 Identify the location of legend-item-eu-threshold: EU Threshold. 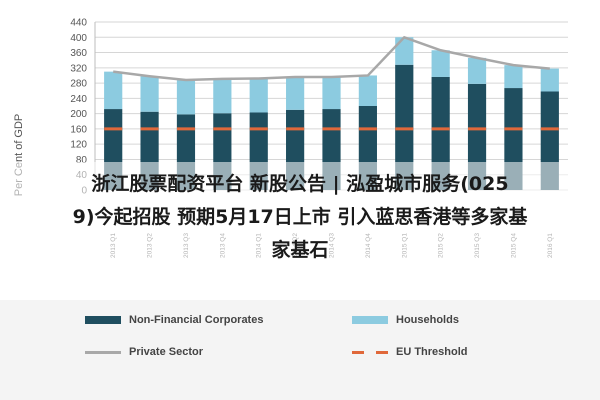
(410, 352).